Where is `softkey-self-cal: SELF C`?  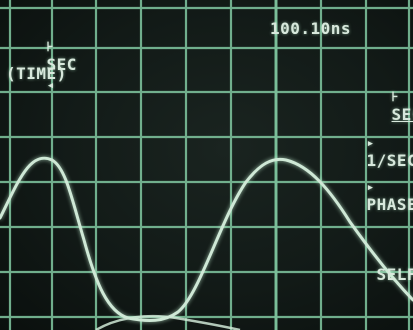 softkey-self-cal: SELF C is located at coordinates (374, 274).